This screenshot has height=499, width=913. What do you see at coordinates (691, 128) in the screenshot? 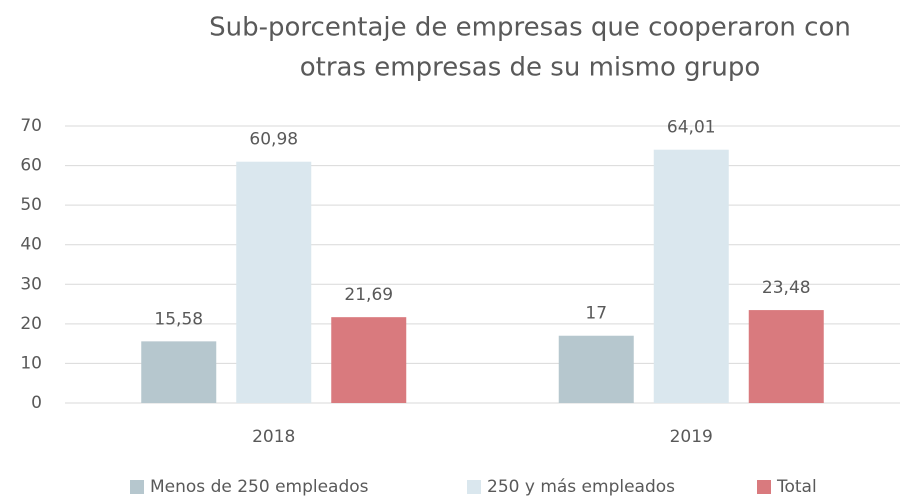
I see `value-label: 64,01` at bounding box center [691, 128].